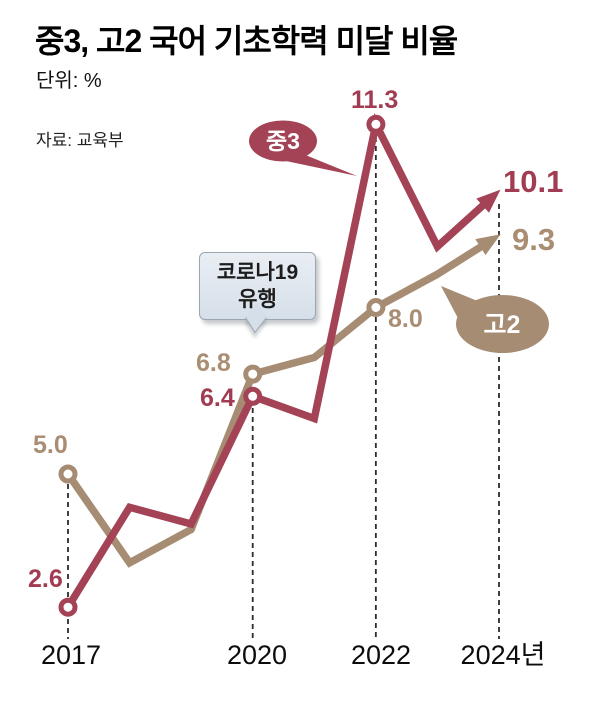 The image size is (600, 707). Describe the element at coordinates (69, 81) in the screenshot. I see `unit-label: 단위: %` at that location.